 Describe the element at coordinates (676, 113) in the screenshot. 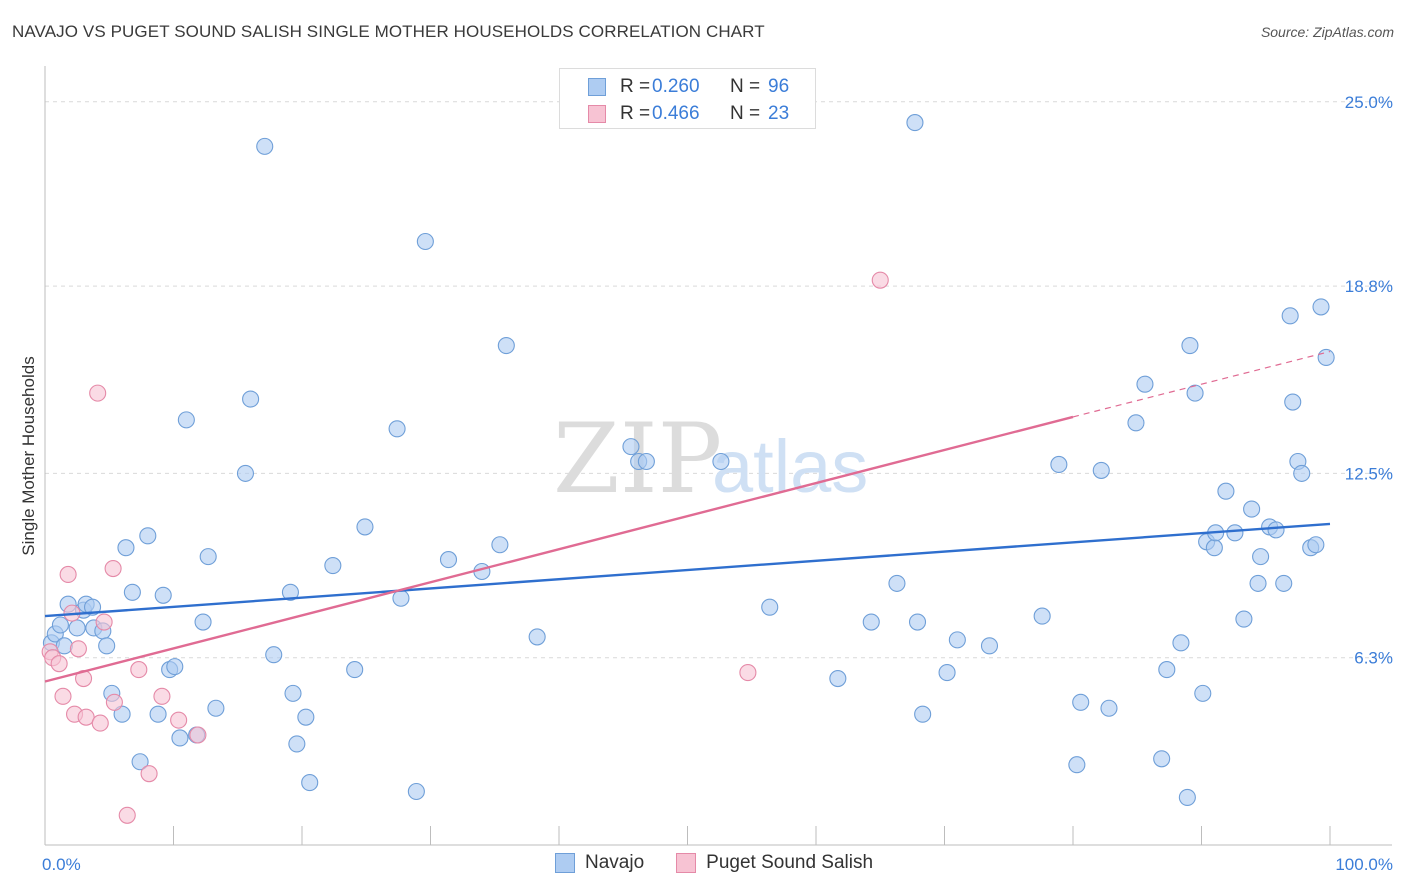

I see `legend-r-value: 0.466` at that location.